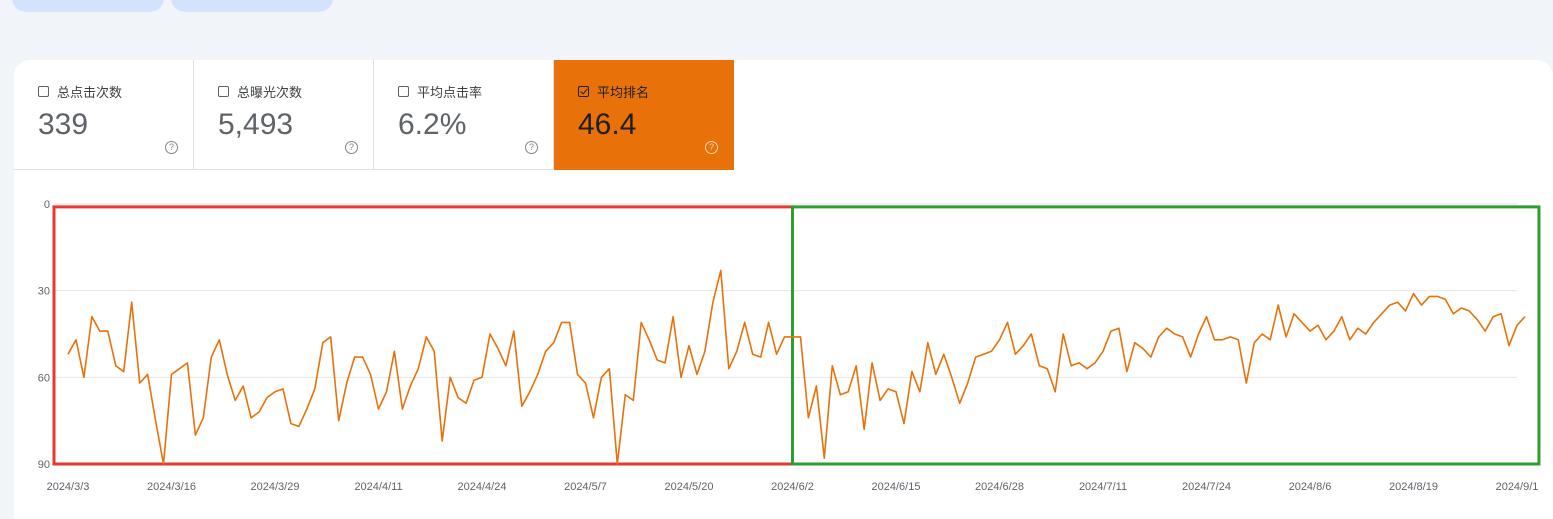  Describe the element at coordinates (68, 487) in the screenshot. I see `x-tick-label: 2024/3/3` at that location.